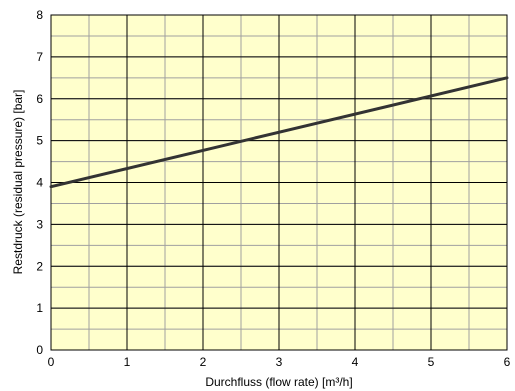 The height and width of the screenshot is (391, 515). Describe the element at coordinates (39, 15) in the screenshot. I see `y-tick-label: 8` at that location.